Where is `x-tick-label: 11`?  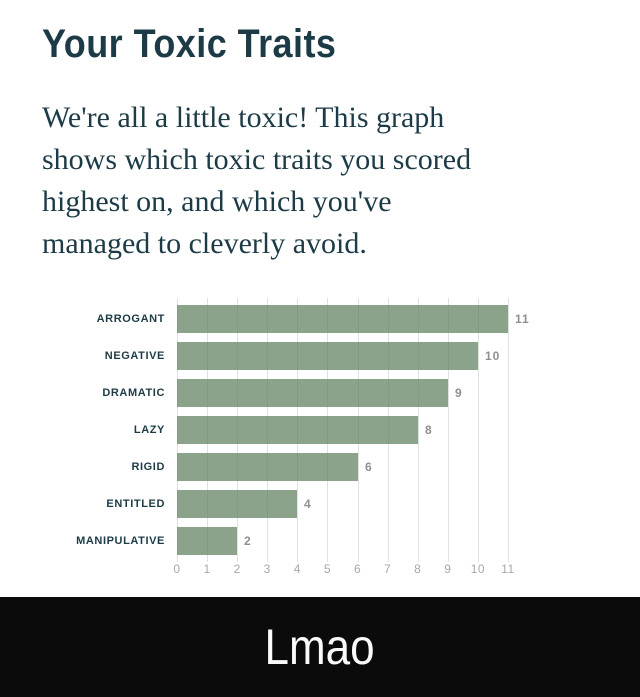
x-tick-label: 11 is located at coordinates (508, 569).